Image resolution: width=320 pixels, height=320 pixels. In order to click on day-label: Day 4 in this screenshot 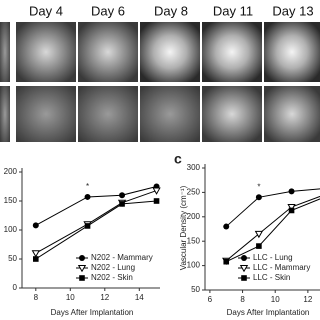, I will do `click(46, 10)`.